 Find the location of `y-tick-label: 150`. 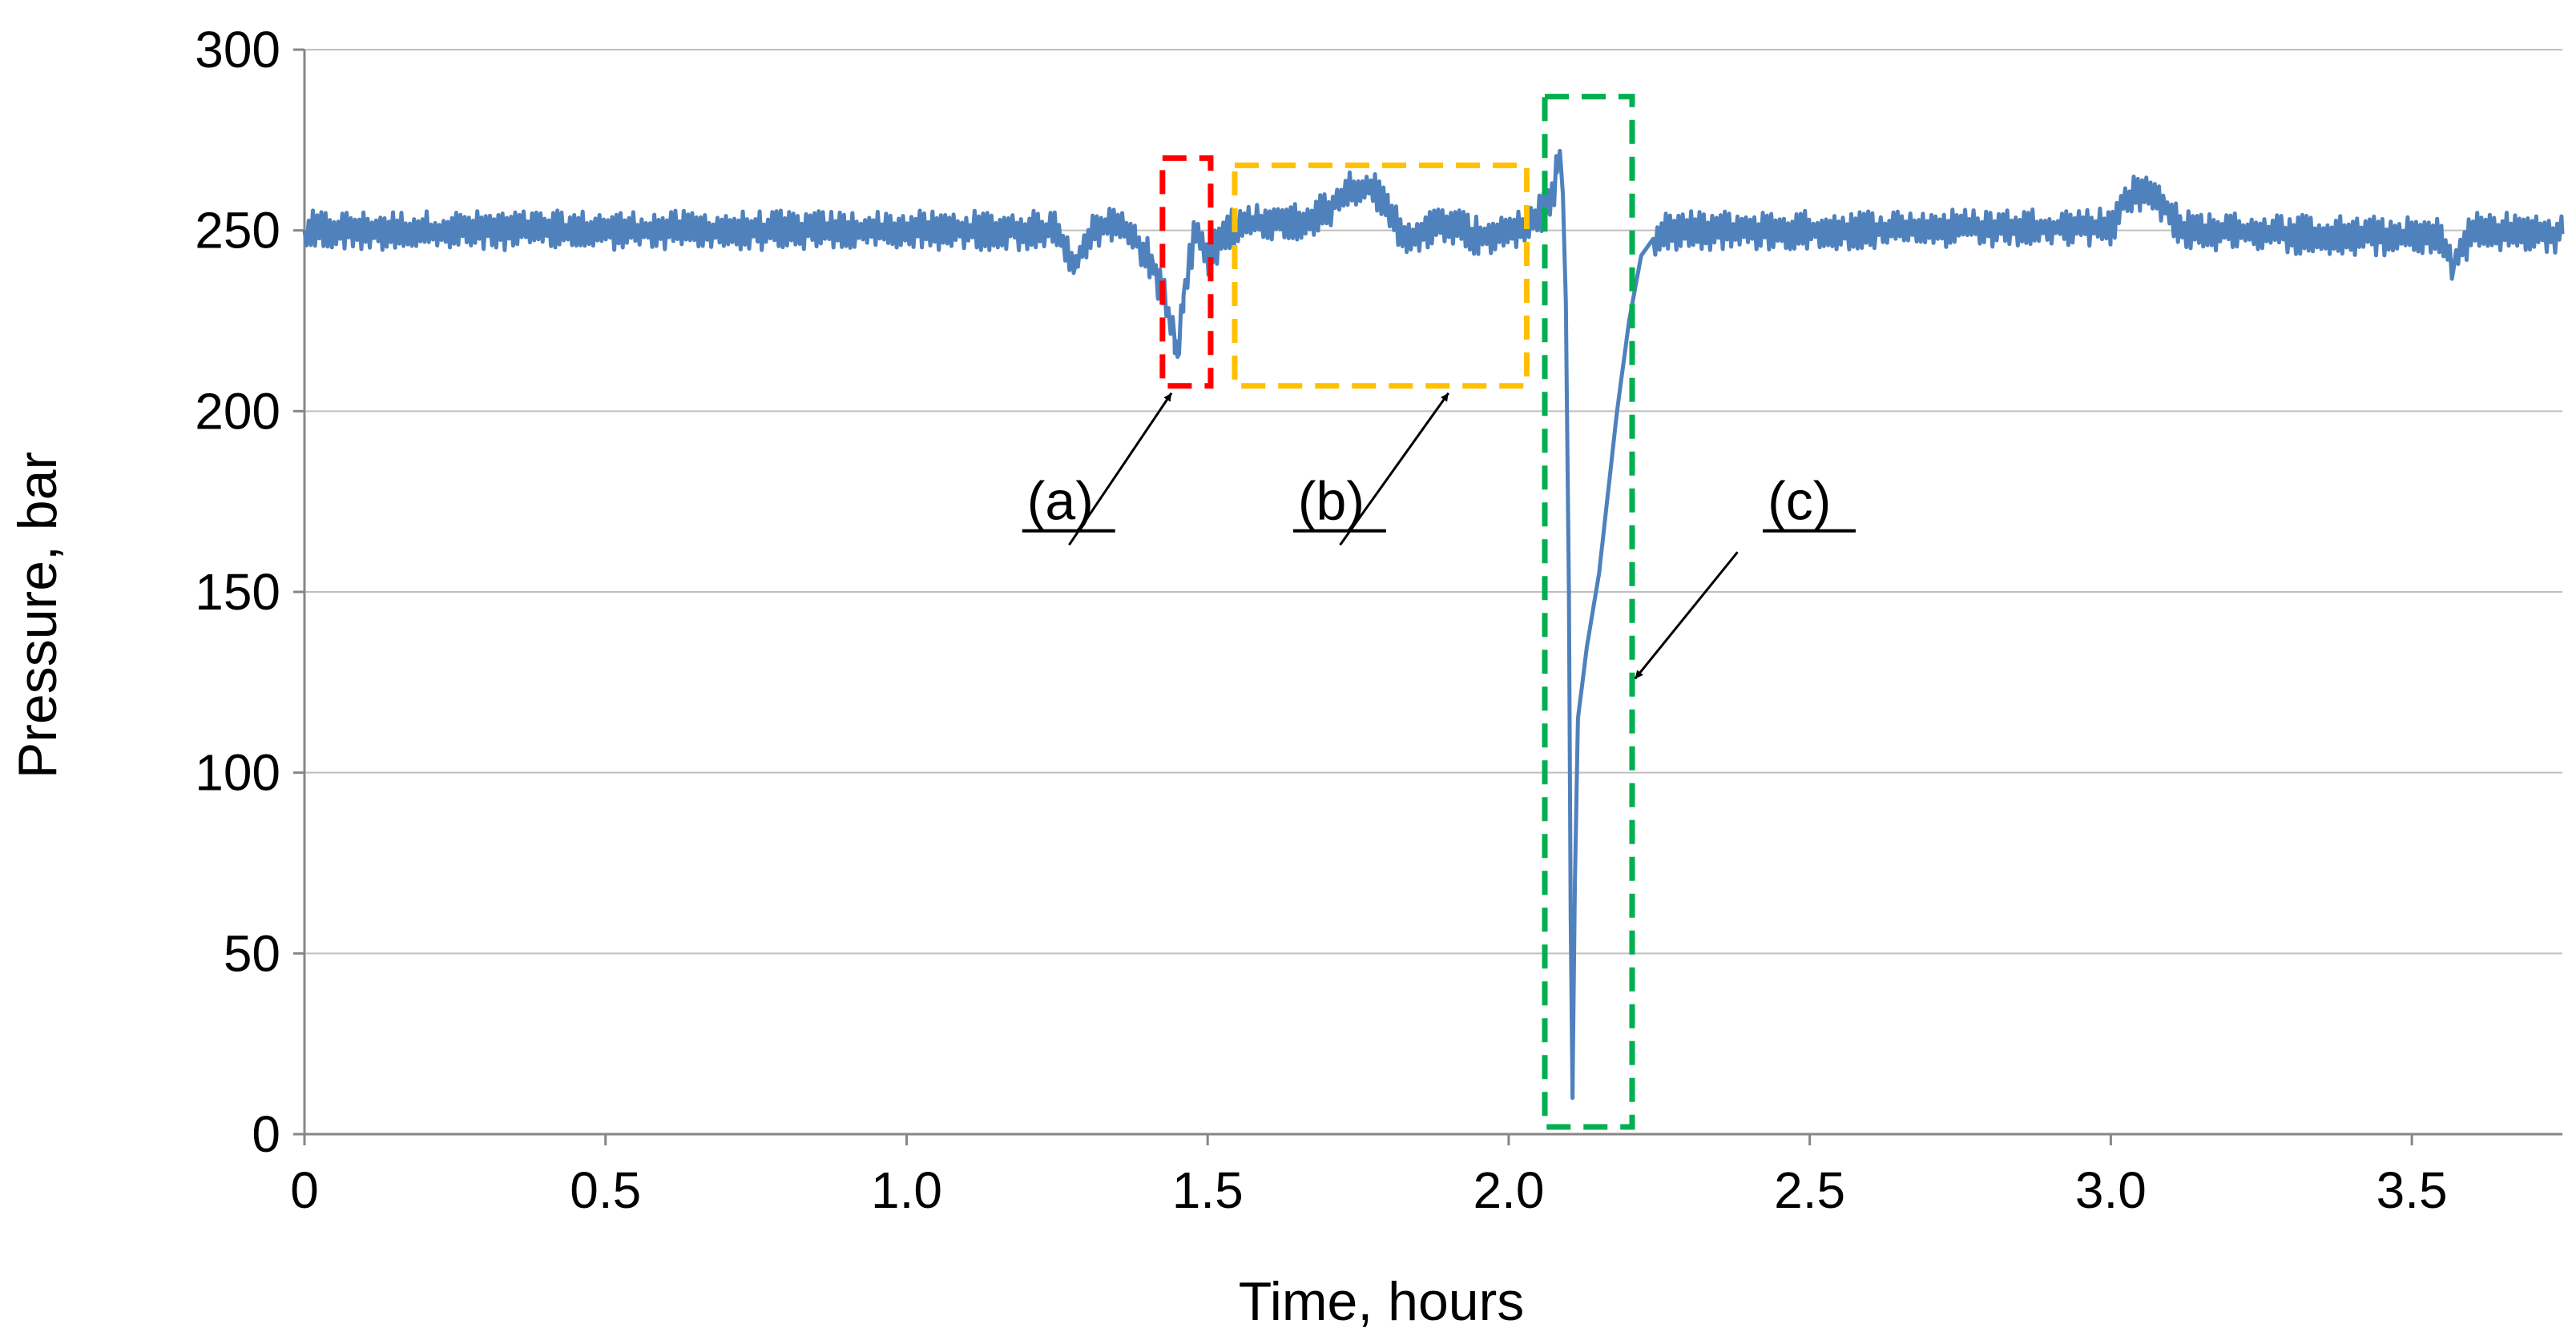

y-tick-label: 150 is located at coordinates (237, 592).